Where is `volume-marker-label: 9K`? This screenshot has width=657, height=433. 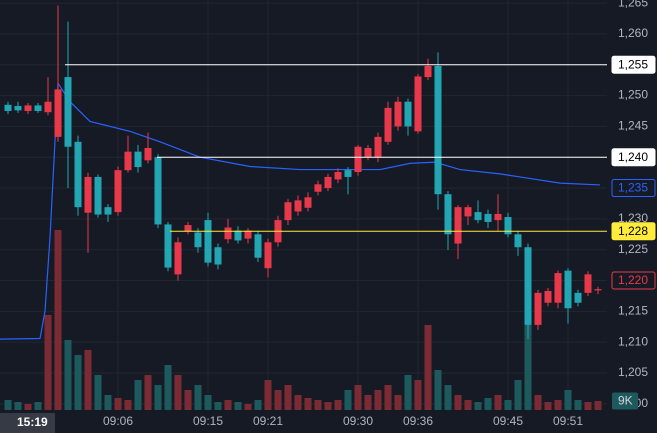 volume-marker-label: 9K is located at coordinates (625, 401).